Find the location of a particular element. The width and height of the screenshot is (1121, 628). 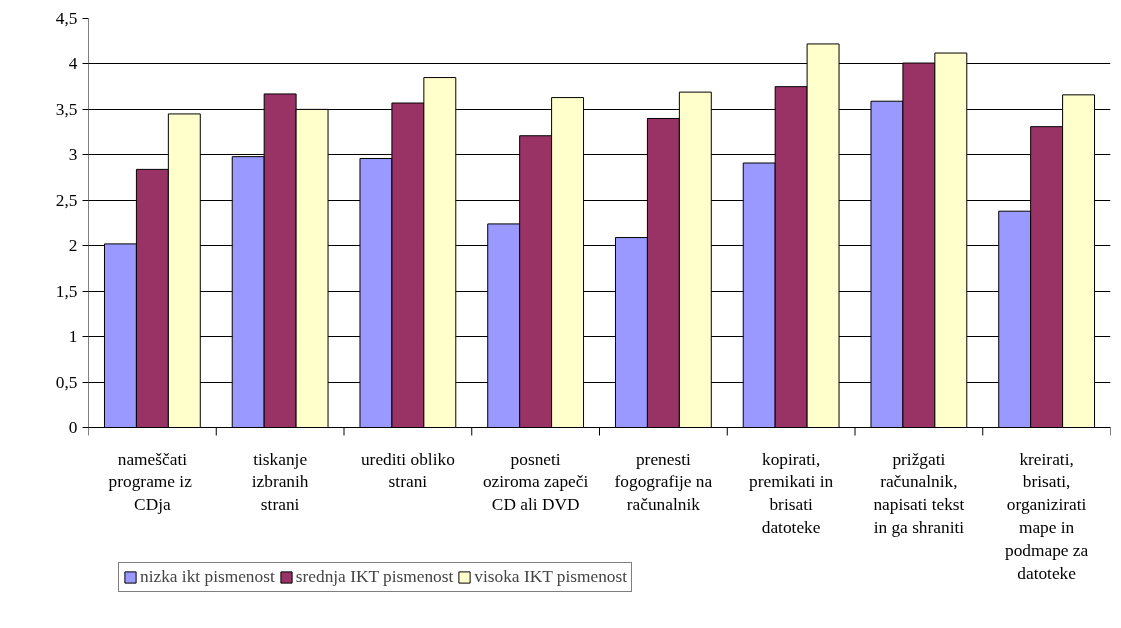

legend-label: visoka IKT pismenost is located at coordinates (551, 577).